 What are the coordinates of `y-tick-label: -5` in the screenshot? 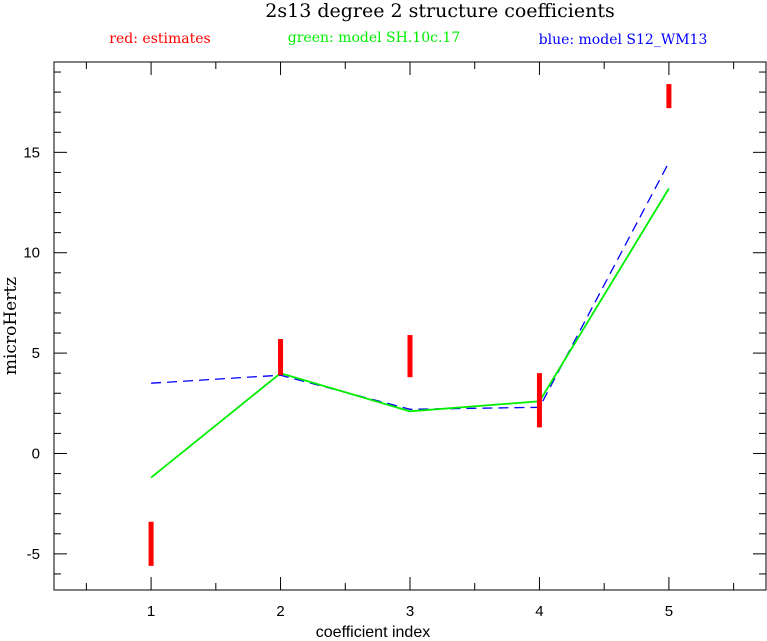 It's located at (33, 554).